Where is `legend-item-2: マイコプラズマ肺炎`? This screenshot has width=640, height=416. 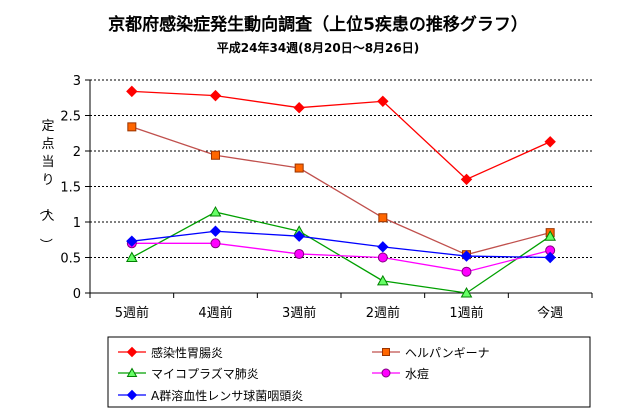 legend-item-2: マイコプラズマ肺炎 is located at coordinates (188, 373).